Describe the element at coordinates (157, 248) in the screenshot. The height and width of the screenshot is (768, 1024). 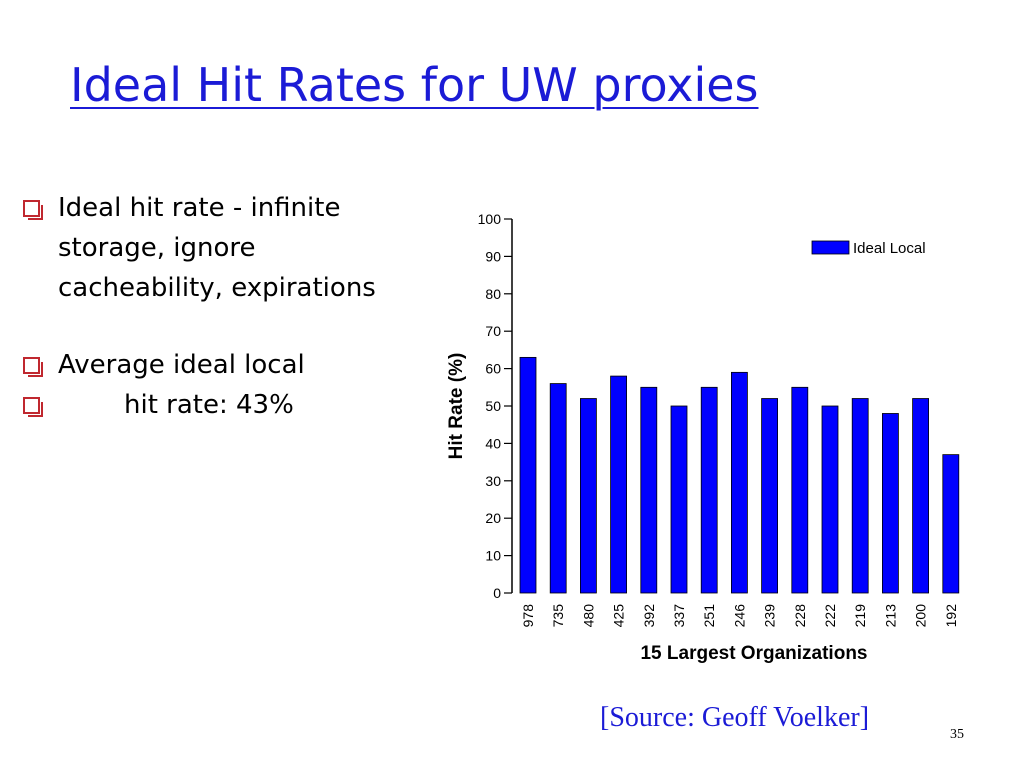
I see `bullet-line: storage, ignore` at that location.